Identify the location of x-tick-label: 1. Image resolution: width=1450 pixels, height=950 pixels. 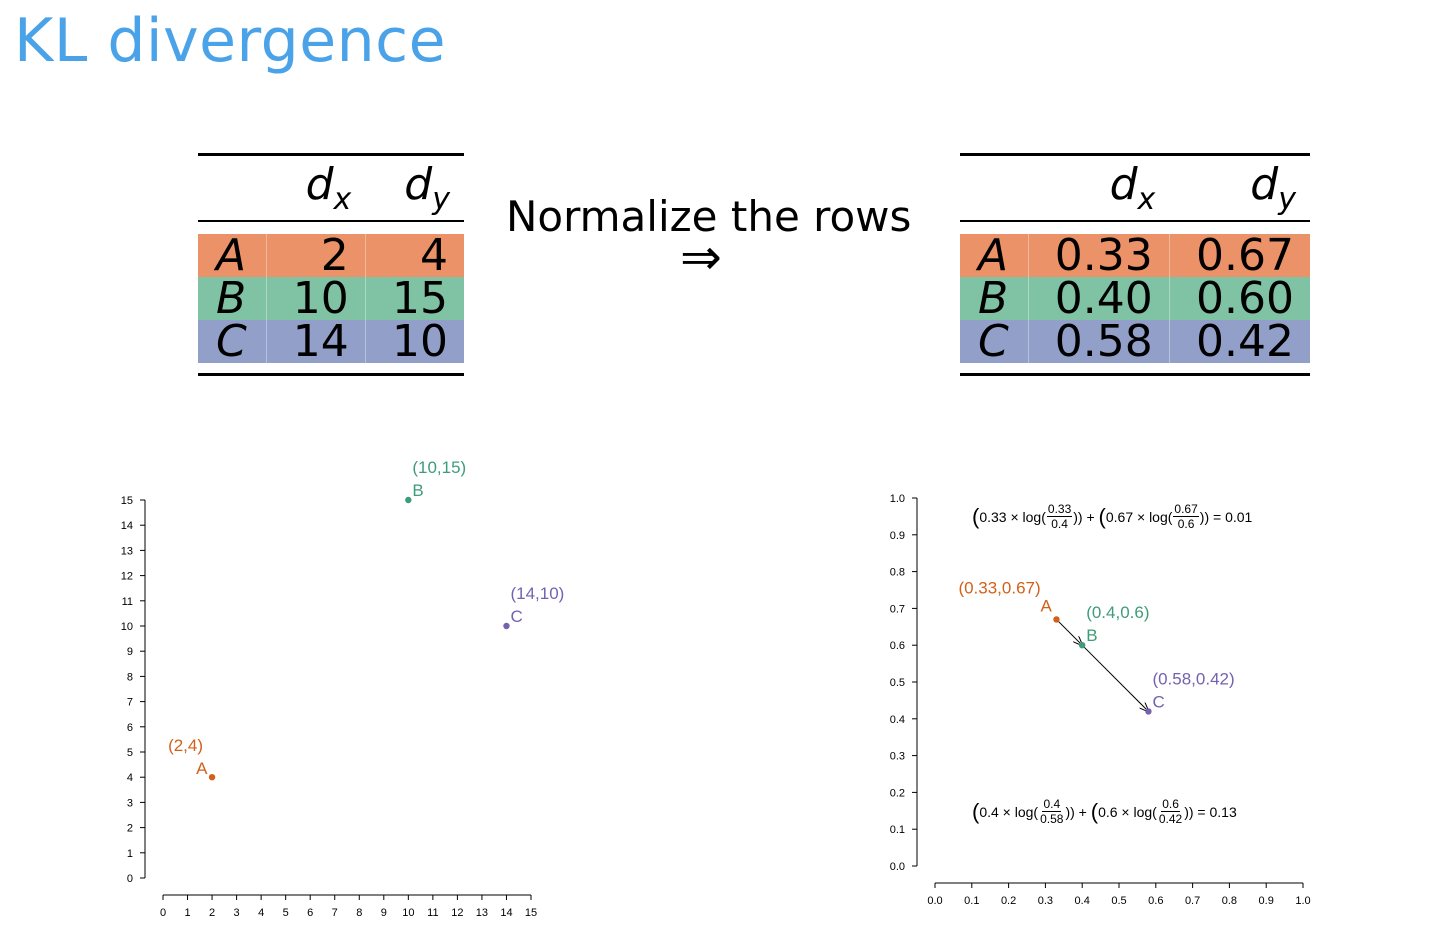
(187, 913).